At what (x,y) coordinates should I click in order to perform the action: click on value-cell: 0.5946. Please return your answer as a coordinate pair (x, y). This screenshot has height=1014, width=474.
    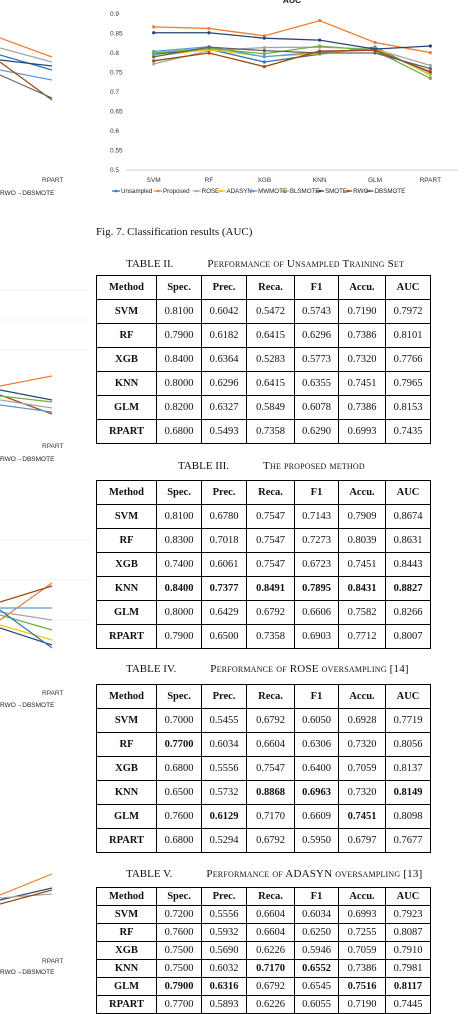
    Looking at the image, I should click on (316, 950).